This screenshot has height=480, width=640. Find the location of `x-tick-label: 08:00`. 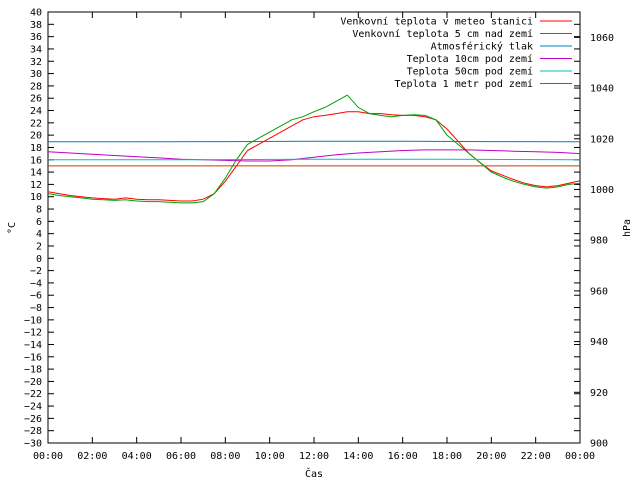

x-tick-label: 08:00 is located at coordinates (225, 456).